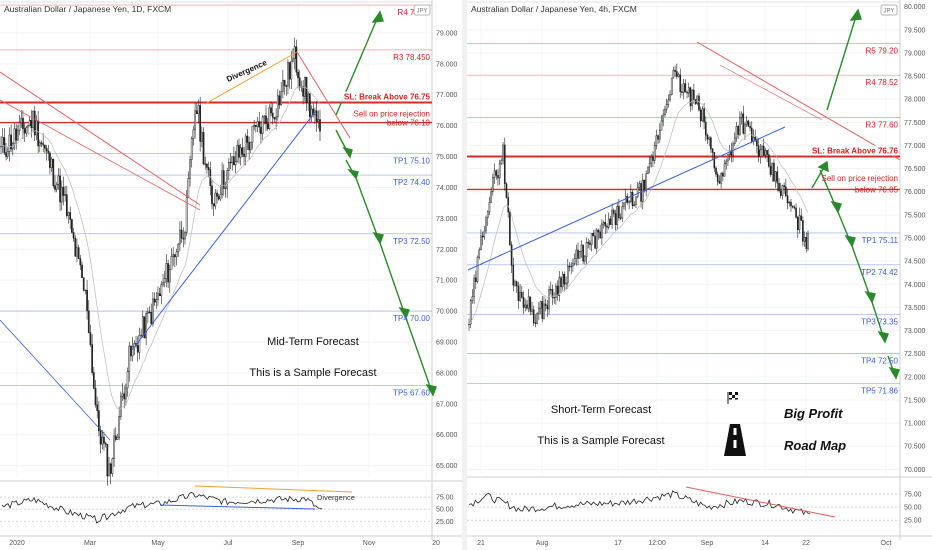 The image size is (932, 550). I want to click on price-tick-label: 74.500, so click(915, 262).